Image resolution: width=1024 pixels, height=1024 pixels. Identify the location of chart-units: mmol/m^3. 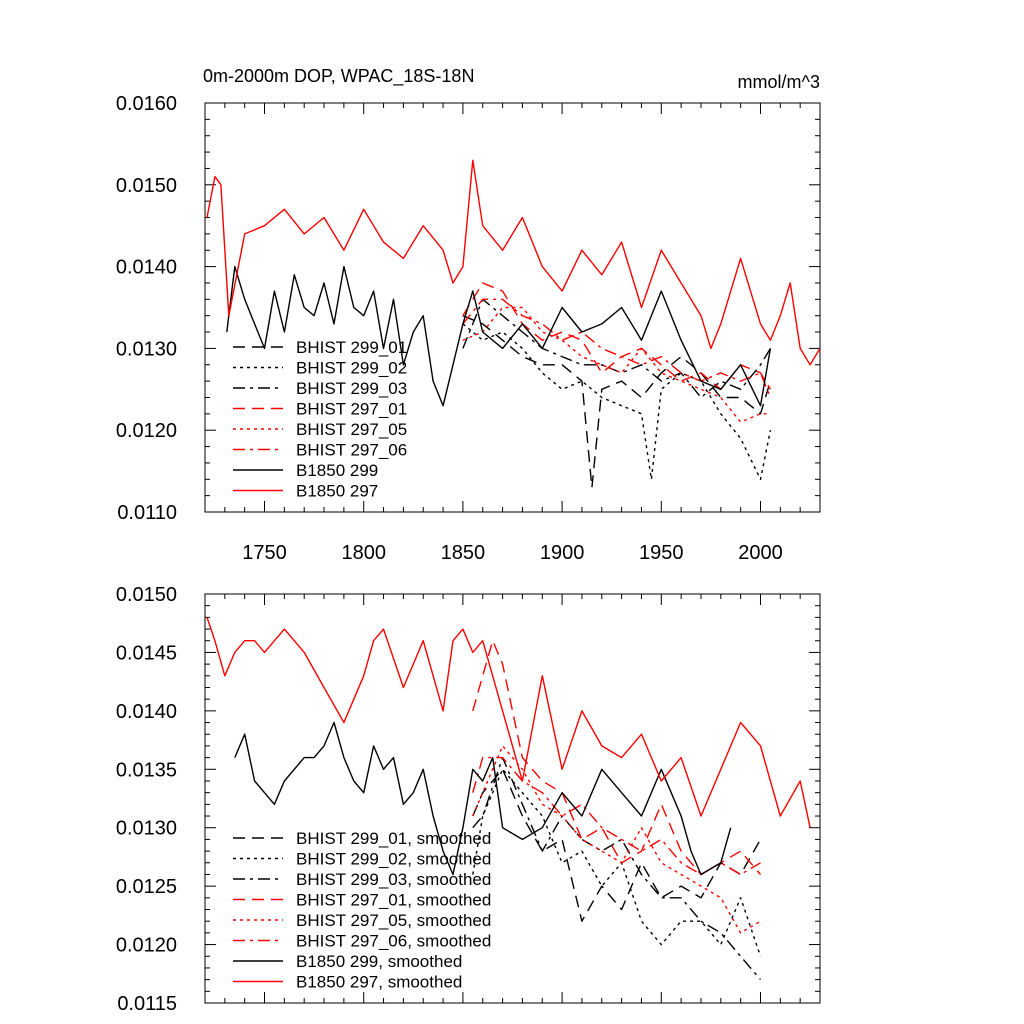
(779, 82).